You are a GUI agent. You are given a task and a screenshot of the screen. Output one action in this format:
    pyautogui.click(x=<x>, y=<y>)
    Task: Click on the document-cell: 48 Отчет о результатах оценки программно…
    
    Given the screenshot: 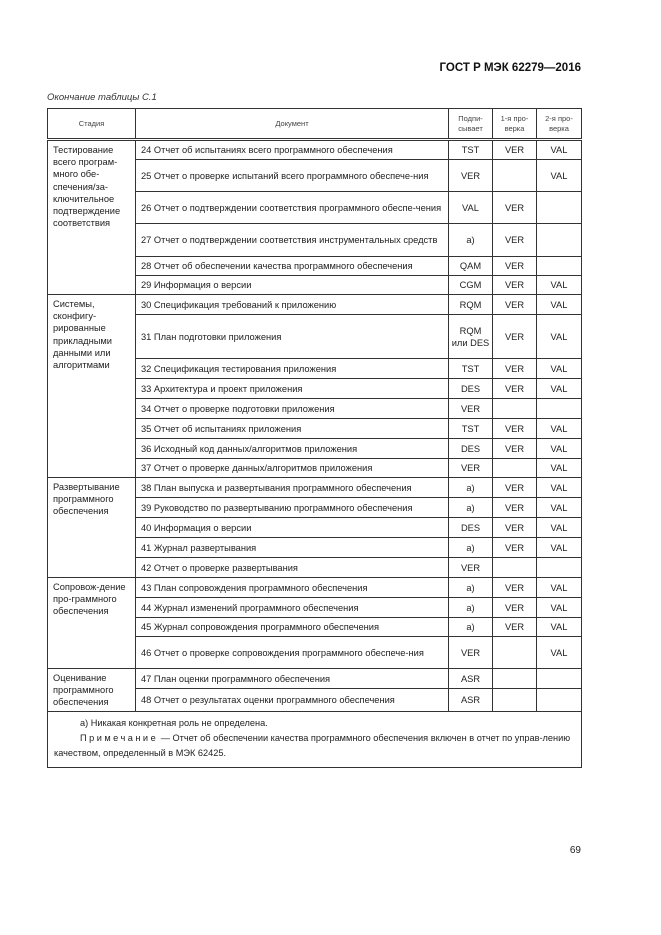 What is the action you would take?
    pyautogui.click(x=292, y=700)
    